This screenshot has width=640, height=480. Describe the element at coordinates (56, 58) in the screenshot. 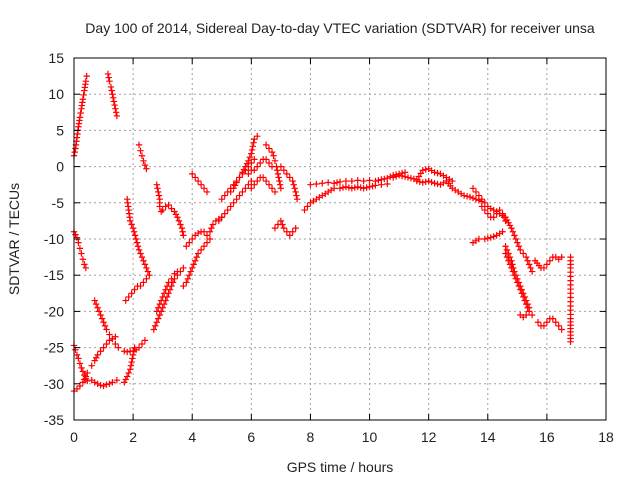

I see `y-tick-label: 15` at that location.